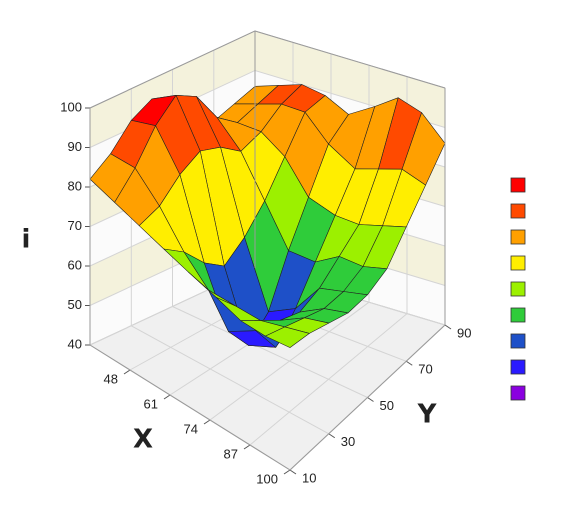  Describe the element at coordinates (231, 453) in the screenshot. I see `x-tick-label: 87` at that location.